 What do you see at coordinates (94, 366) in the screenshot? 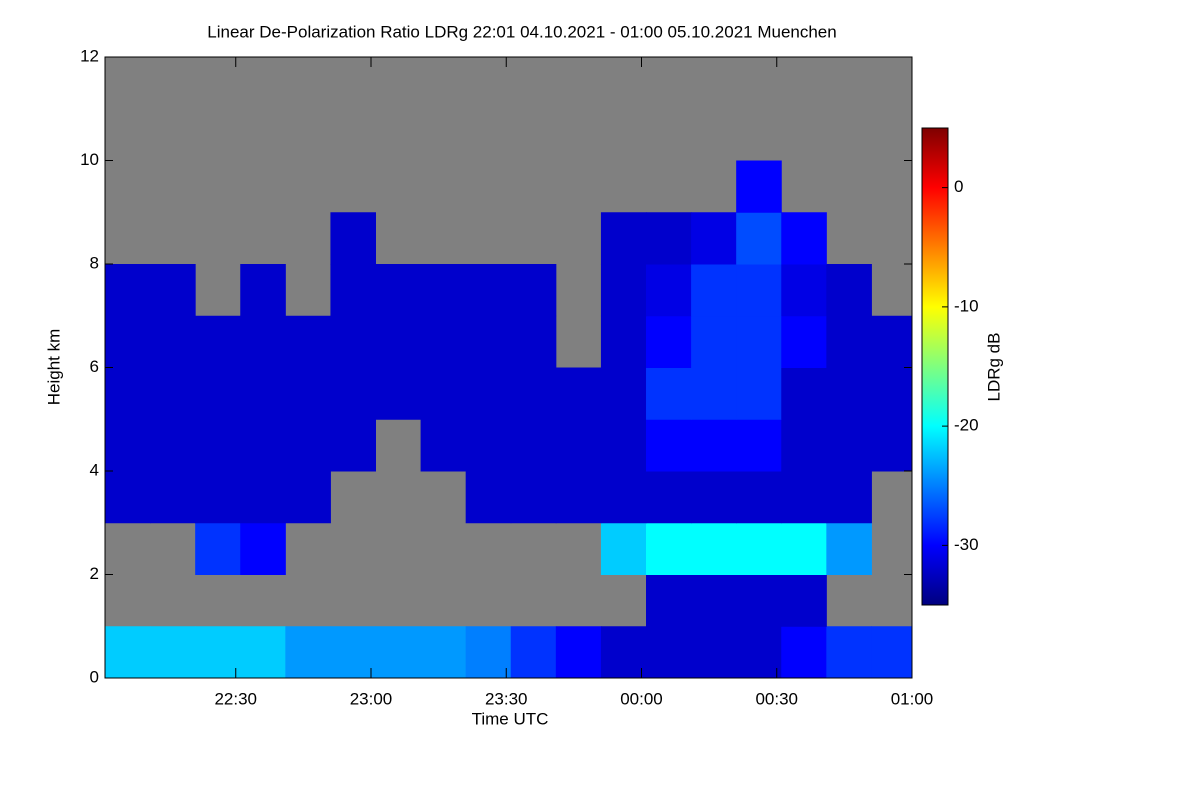
I see `y-tick-label: 6` at bounding box center [94, 366].